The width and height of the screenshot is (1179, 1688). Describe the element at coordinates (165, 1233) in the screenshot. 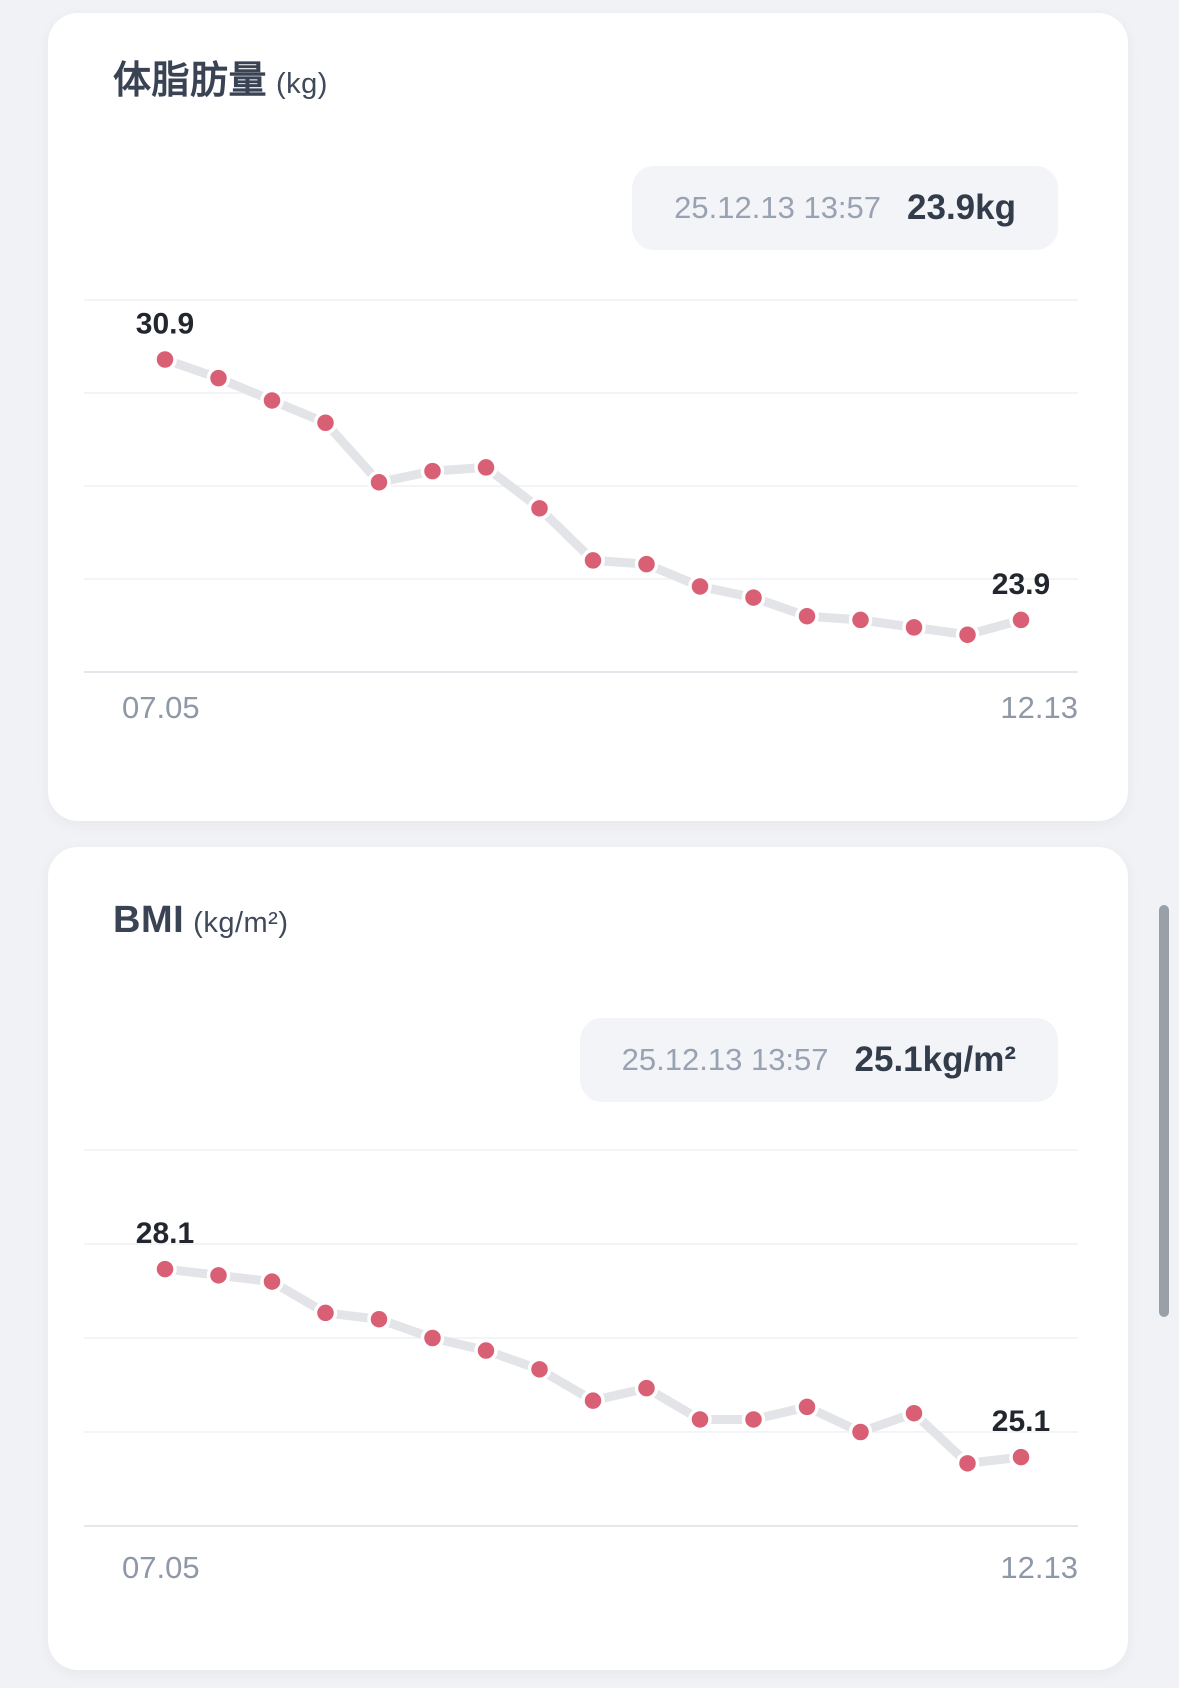

I see `first-point-label: 28.1` at that location.